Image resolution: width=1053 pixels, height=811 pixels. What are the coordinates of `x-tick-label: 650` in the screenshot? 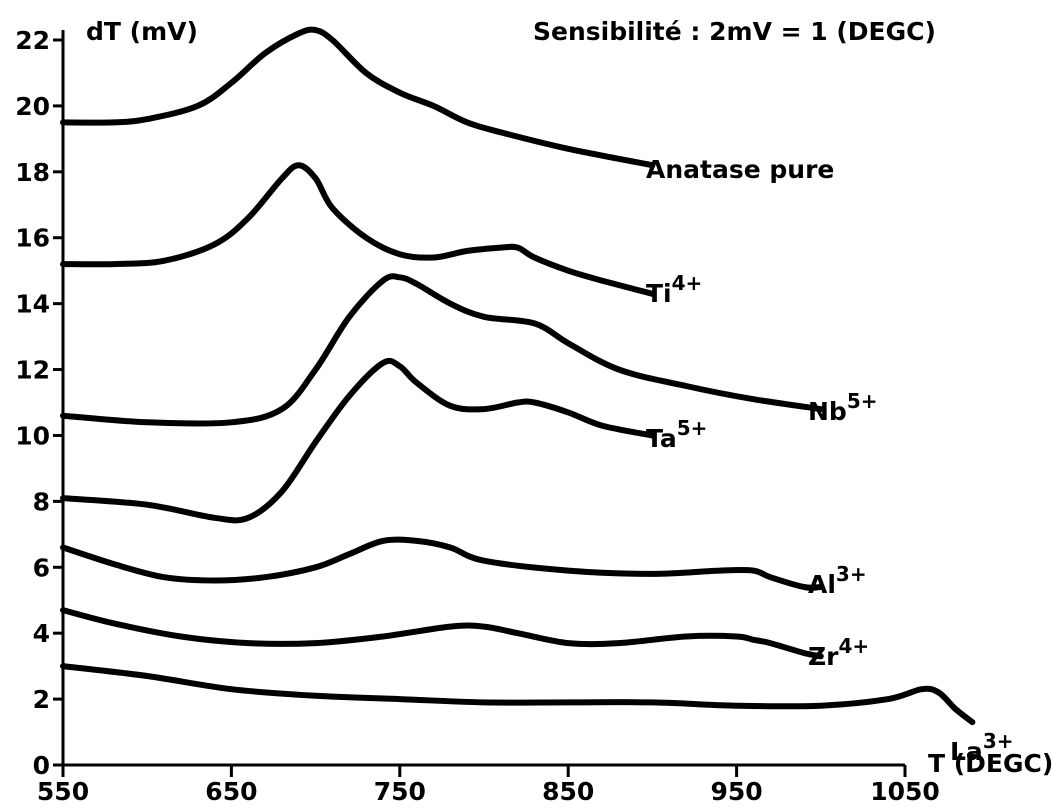 It's located at (231, 791).